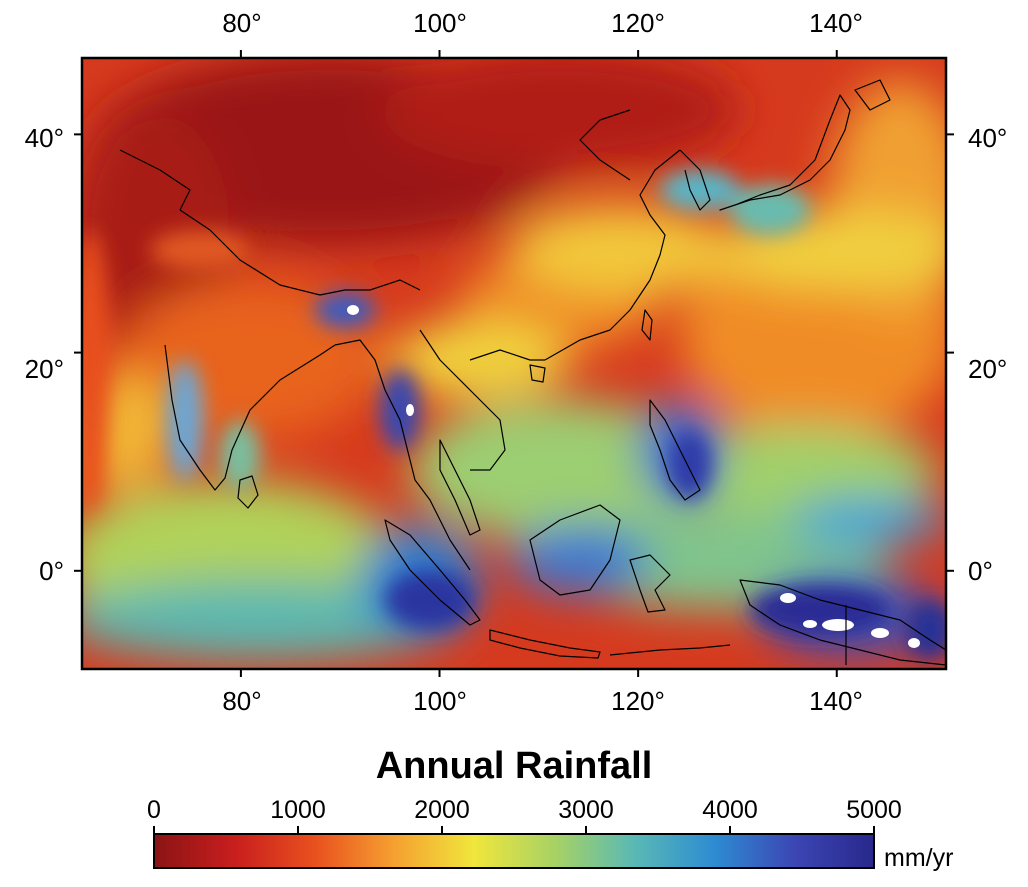 This screenshot has height=887, width=1028. What do you see at coordinates (586, 810) in the screenshot?
I see `colorbar-tick-3000: 3000` at bounding box center [586, 810].